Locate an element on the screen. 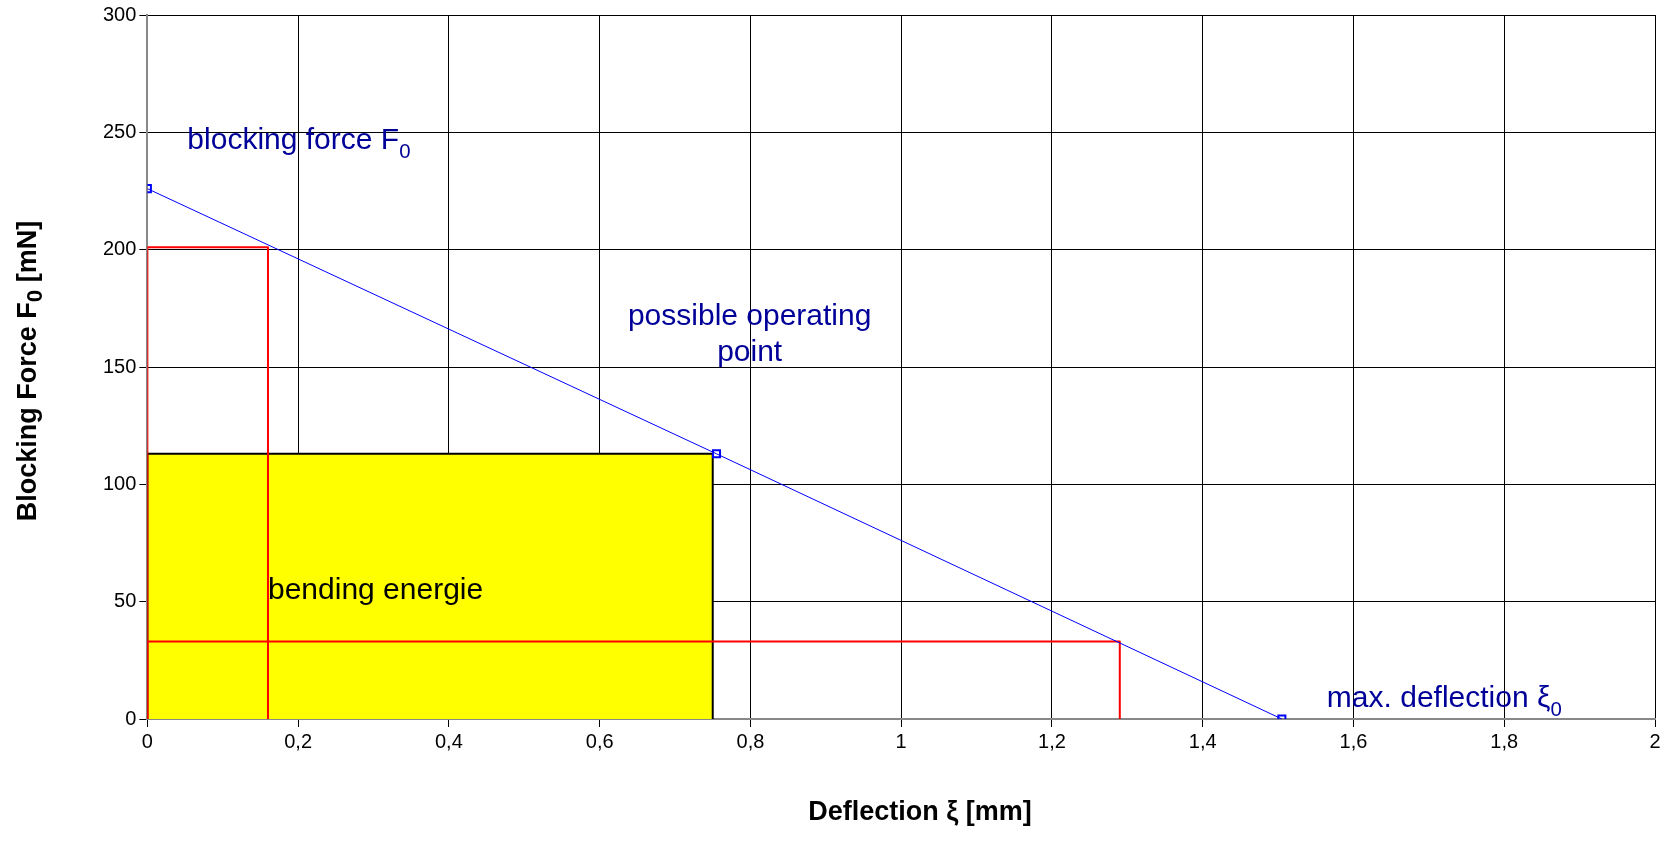 Image resolution: width=1673 pixels, height=849 pixels. x-axis-title: Deflection ξ [mm] is located at coordinates (920, 811).